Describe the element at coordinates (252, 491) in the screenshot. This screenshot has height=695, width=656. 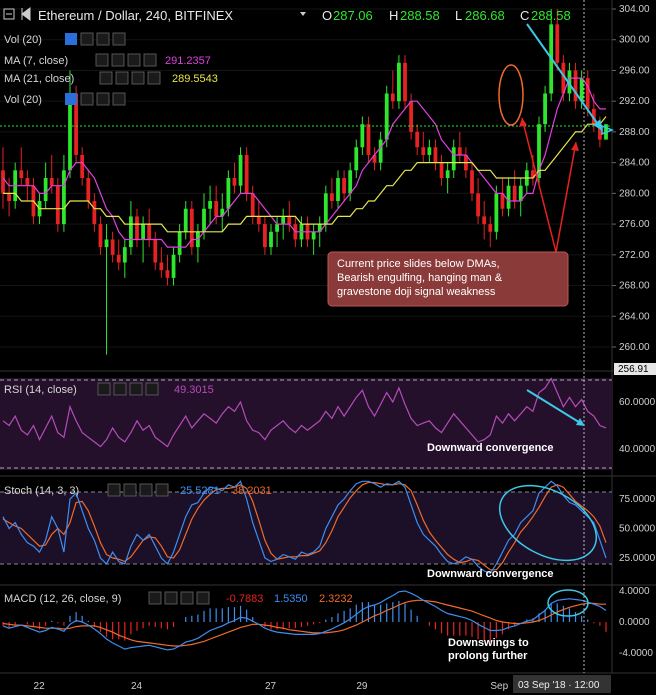
I see `stoch-d-value: 38.2031` at that location.